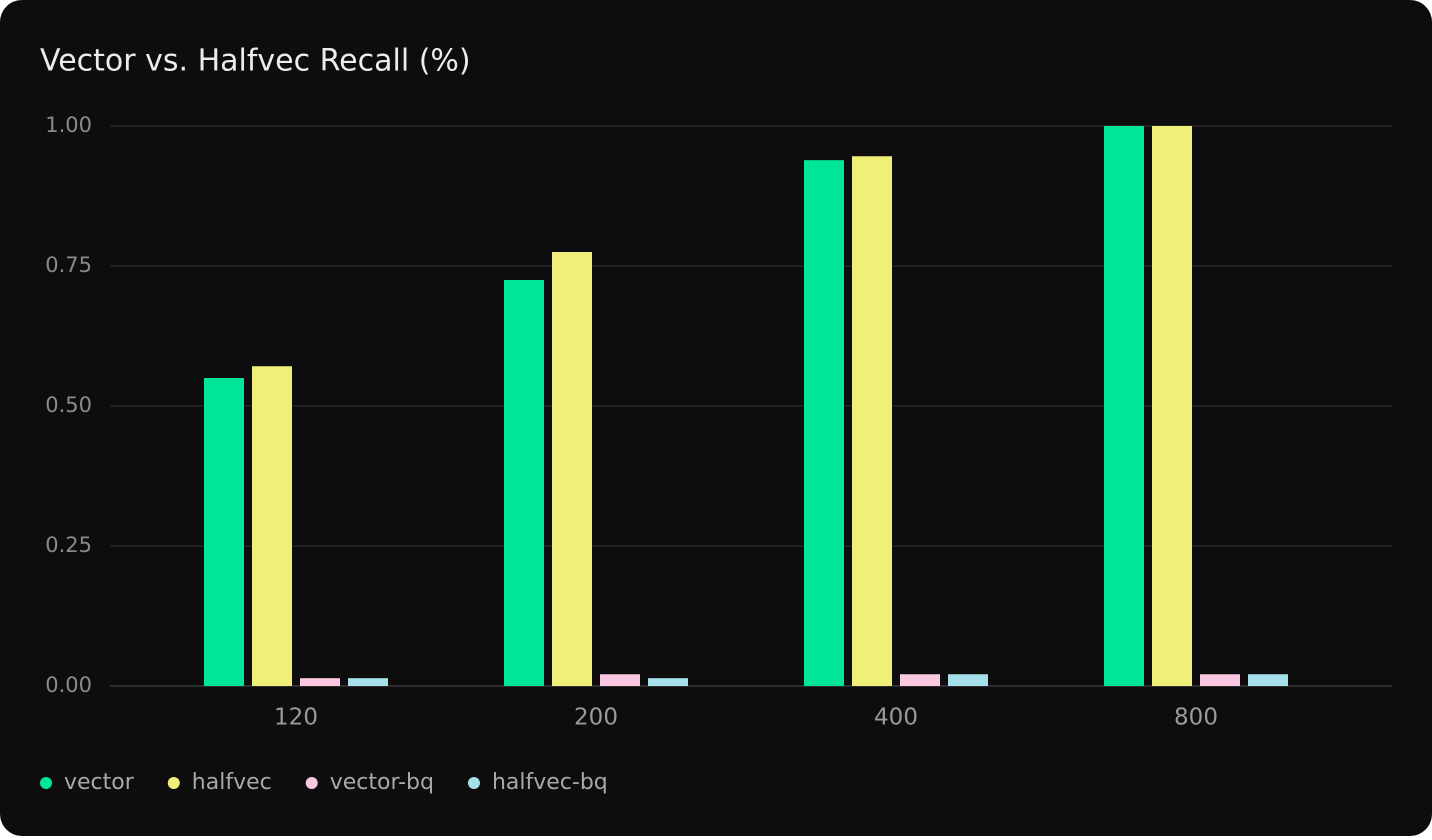  What do you see at coordinates (382, 782) in the screenshot?
I see `legend-label: vector-bq` at bounding box center [382, 782].